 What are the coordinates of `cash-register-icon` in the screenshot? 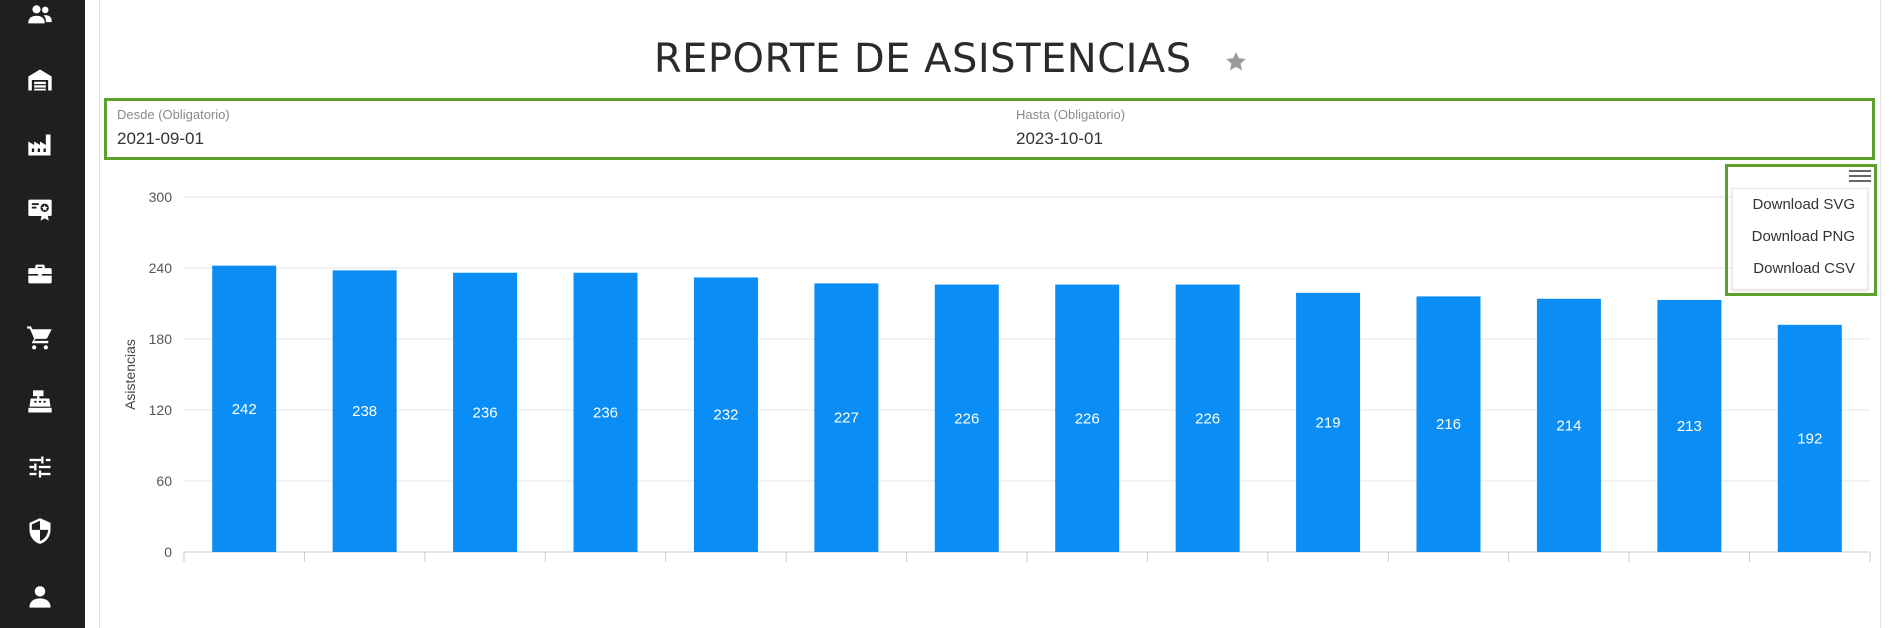 It's located at (40, 402).